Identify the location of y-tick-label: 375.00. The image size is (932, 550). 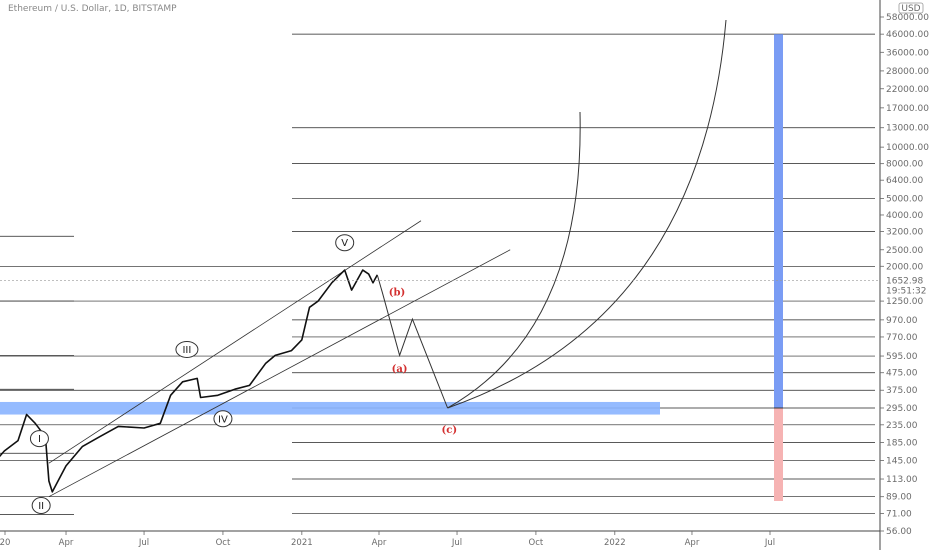
(902, 391).